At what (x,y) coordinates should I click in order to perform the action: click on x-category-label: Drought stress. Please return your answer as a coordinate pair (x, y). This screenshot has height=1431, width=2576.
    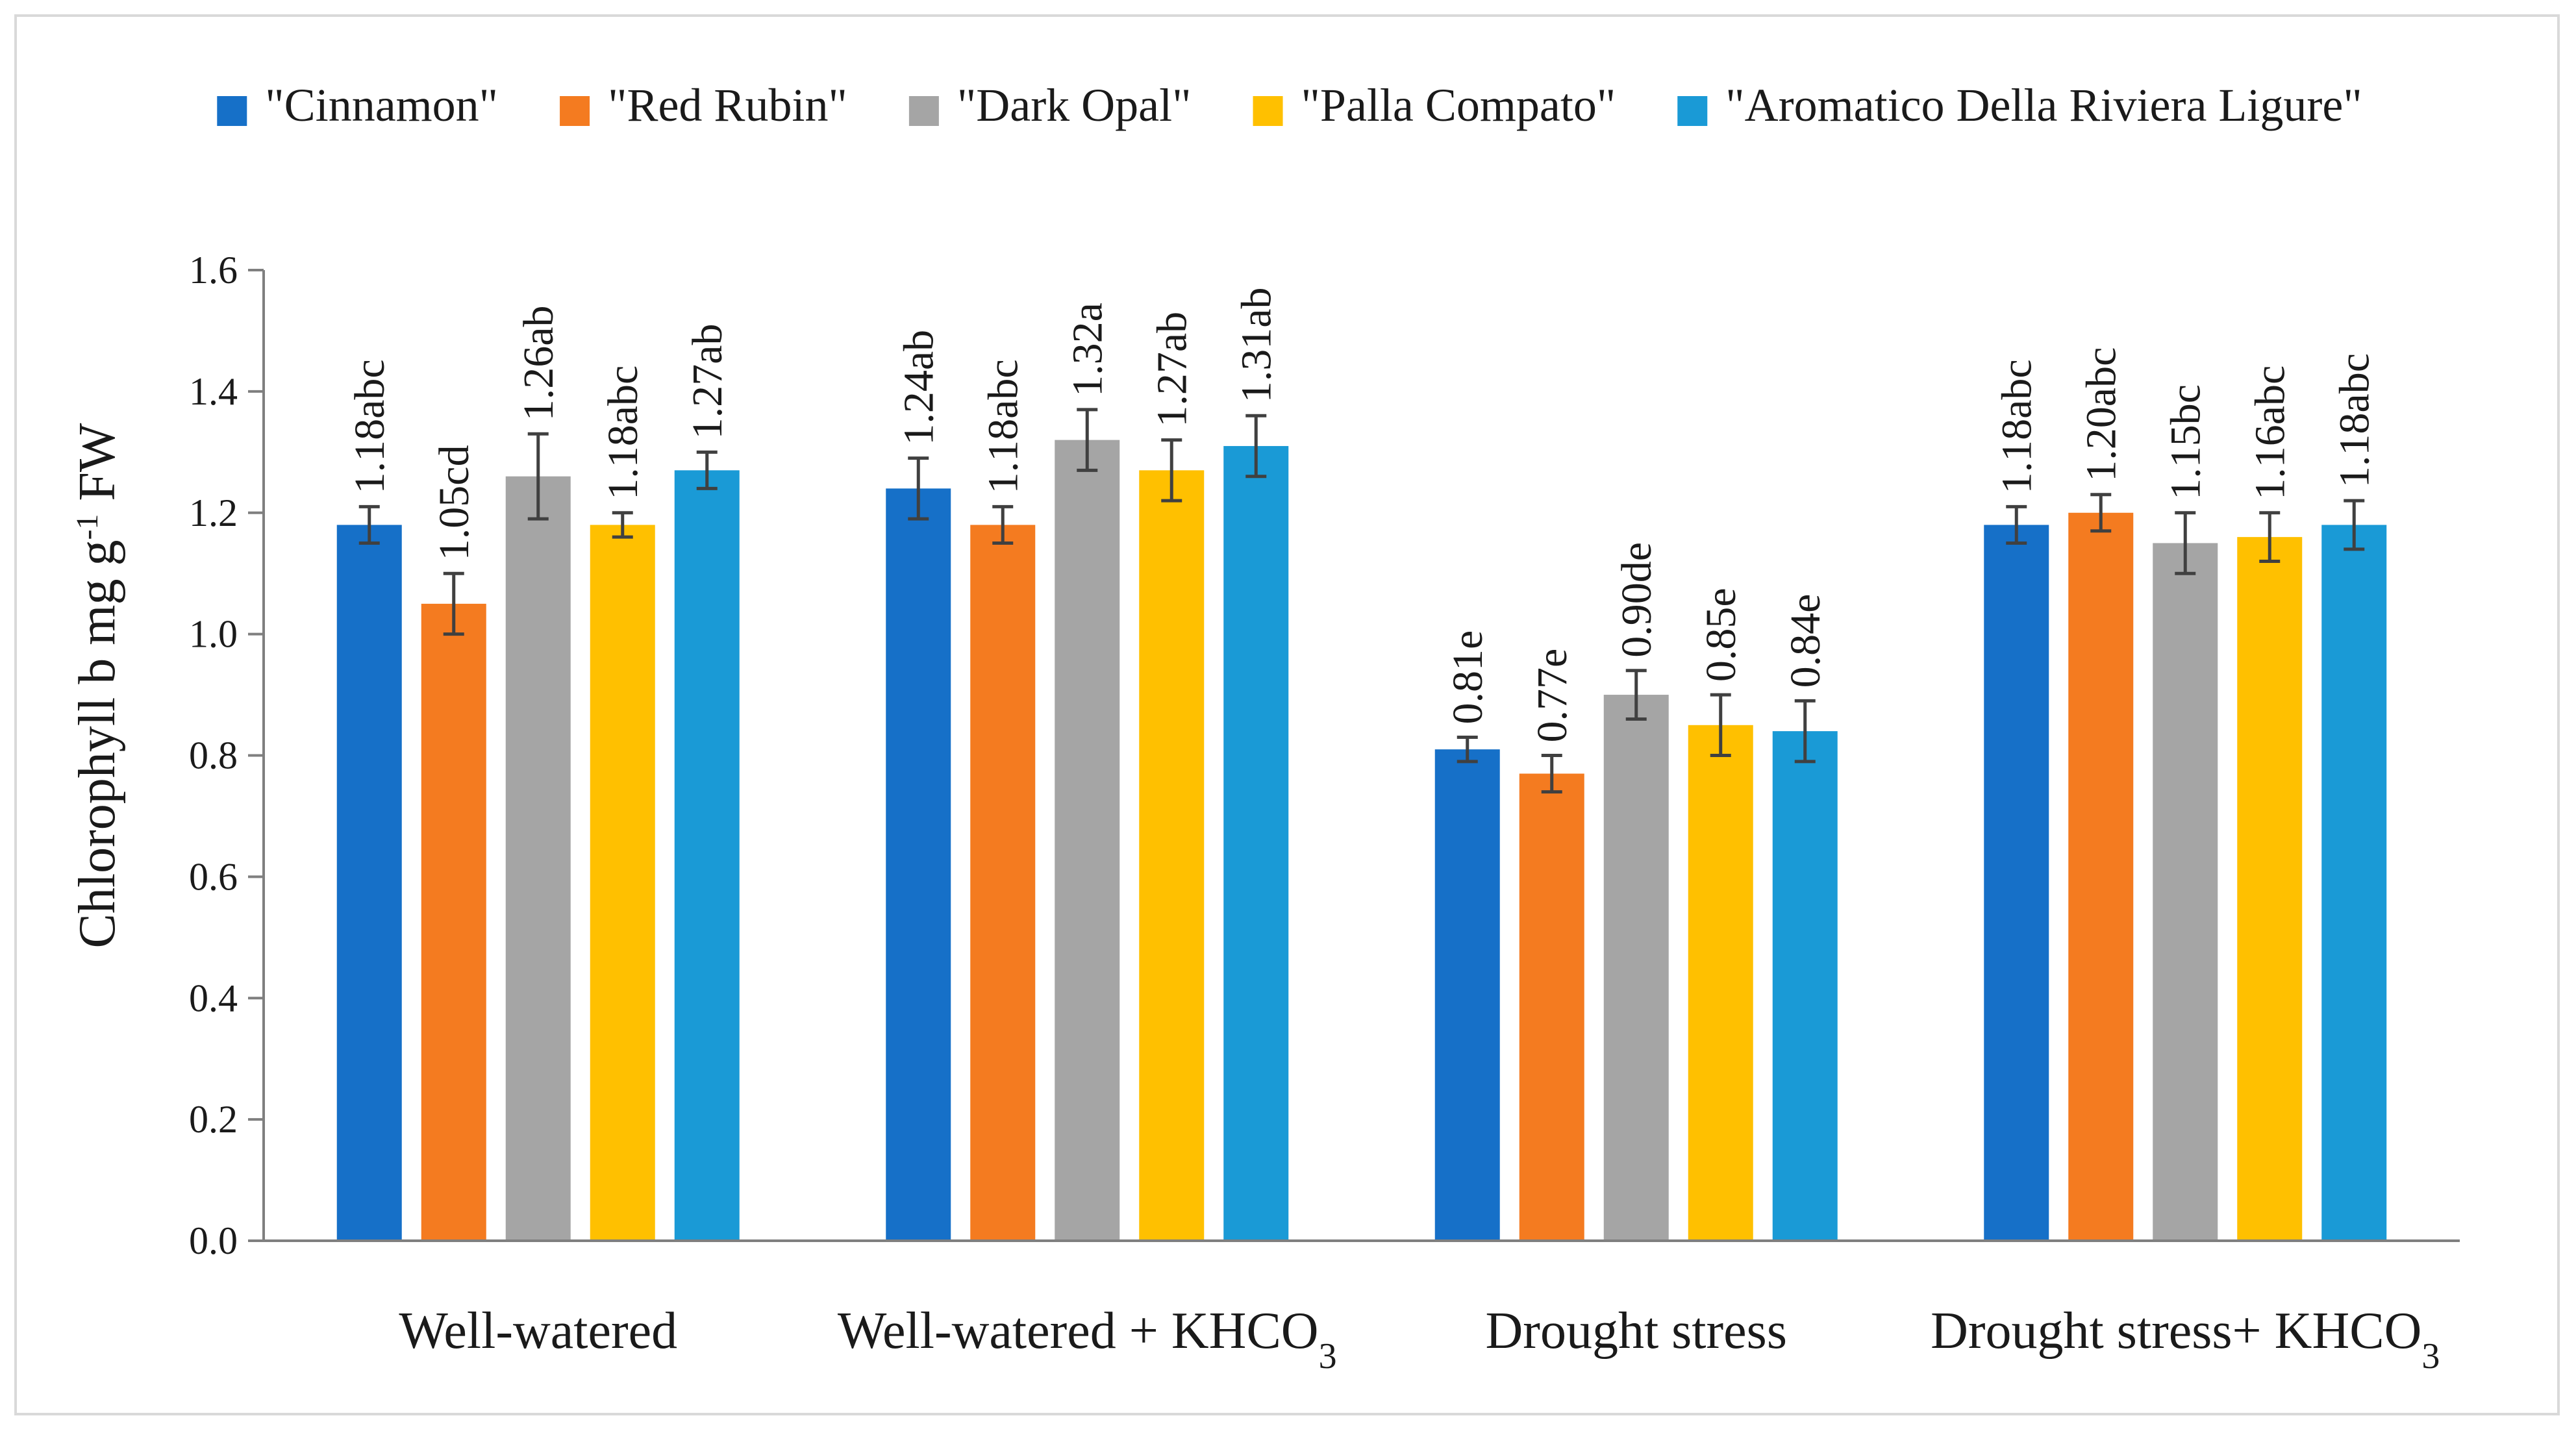
    Looking at the image, I should click on (1636, 1331).